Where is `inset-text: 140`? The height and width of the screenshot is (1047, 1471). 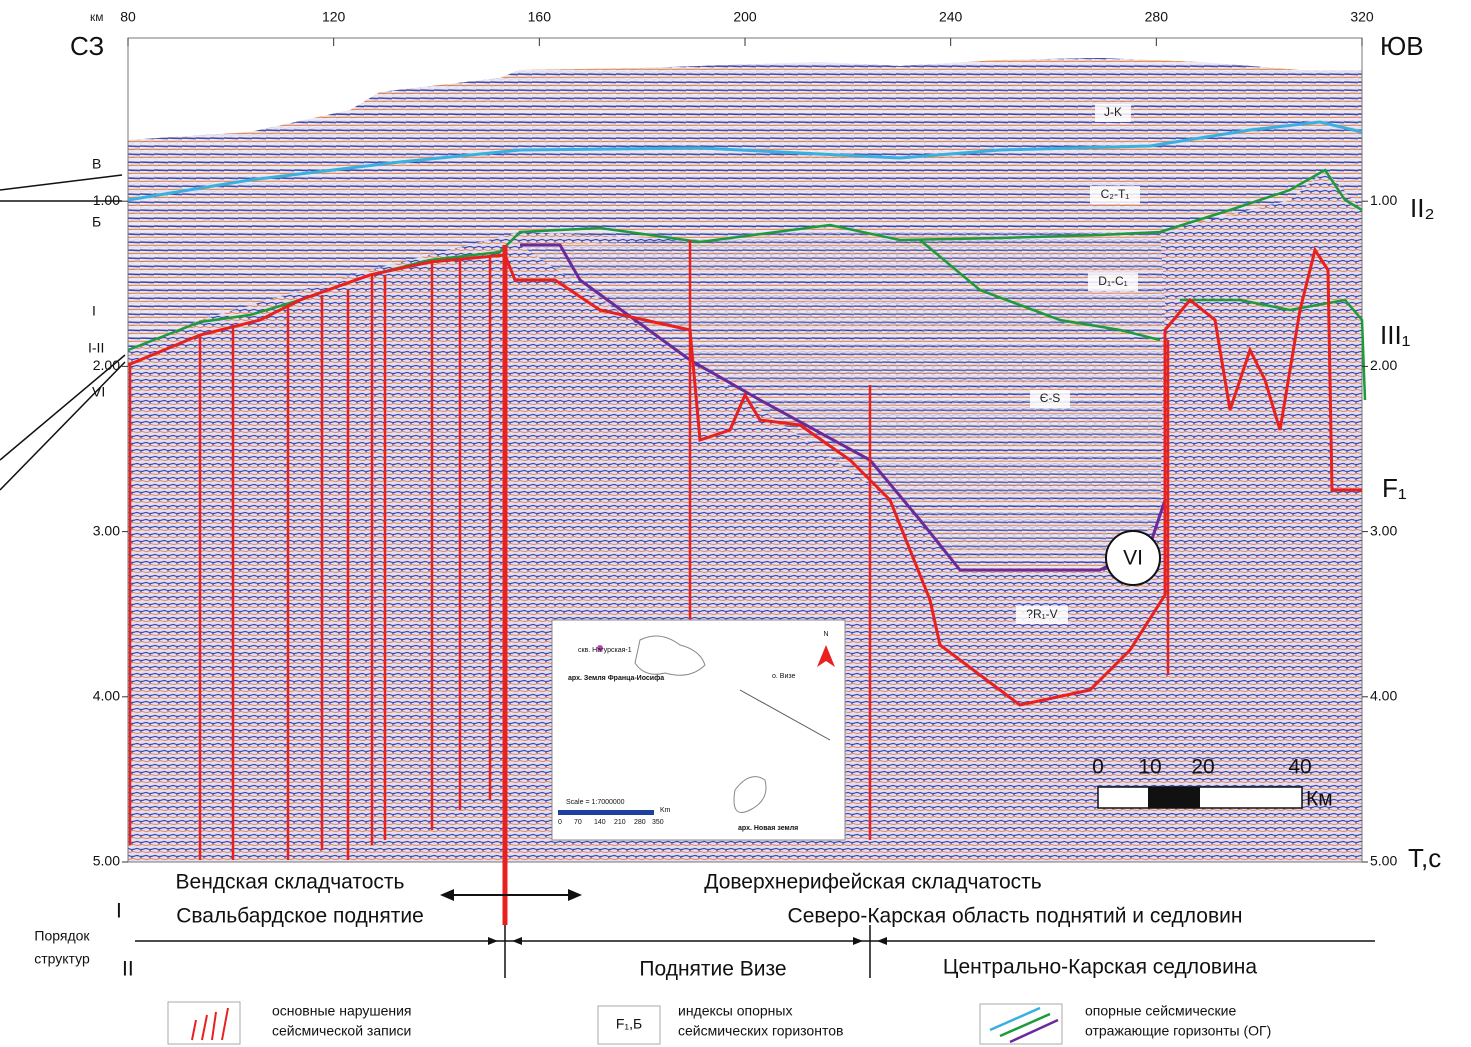
inset-text: 140 is located at coordinates (600, 822).